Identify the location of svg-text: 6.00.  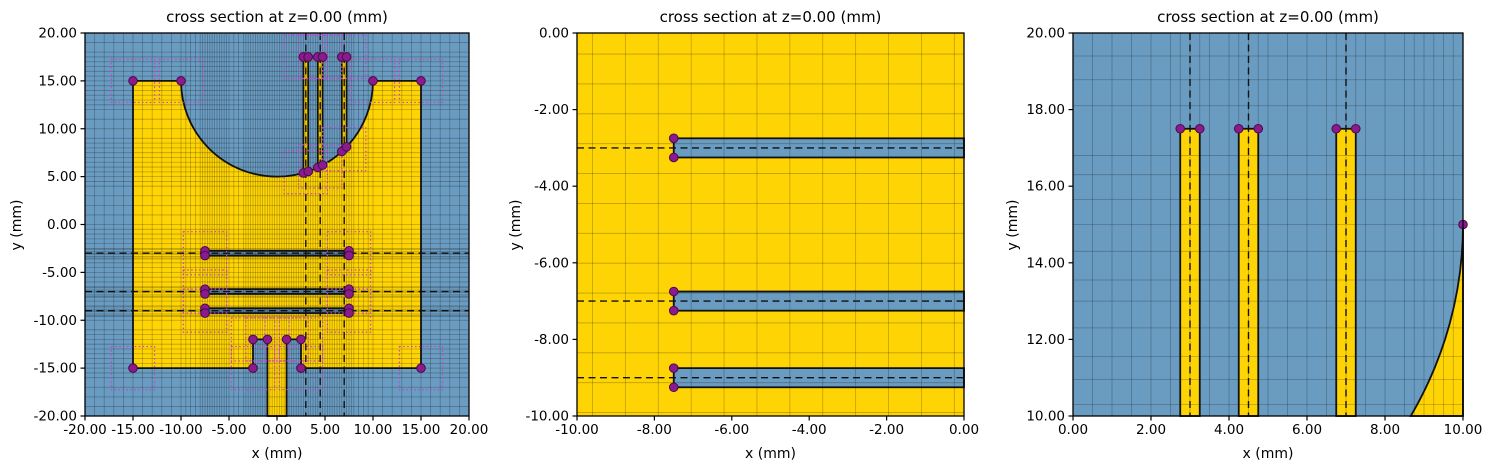
(1307, 430).